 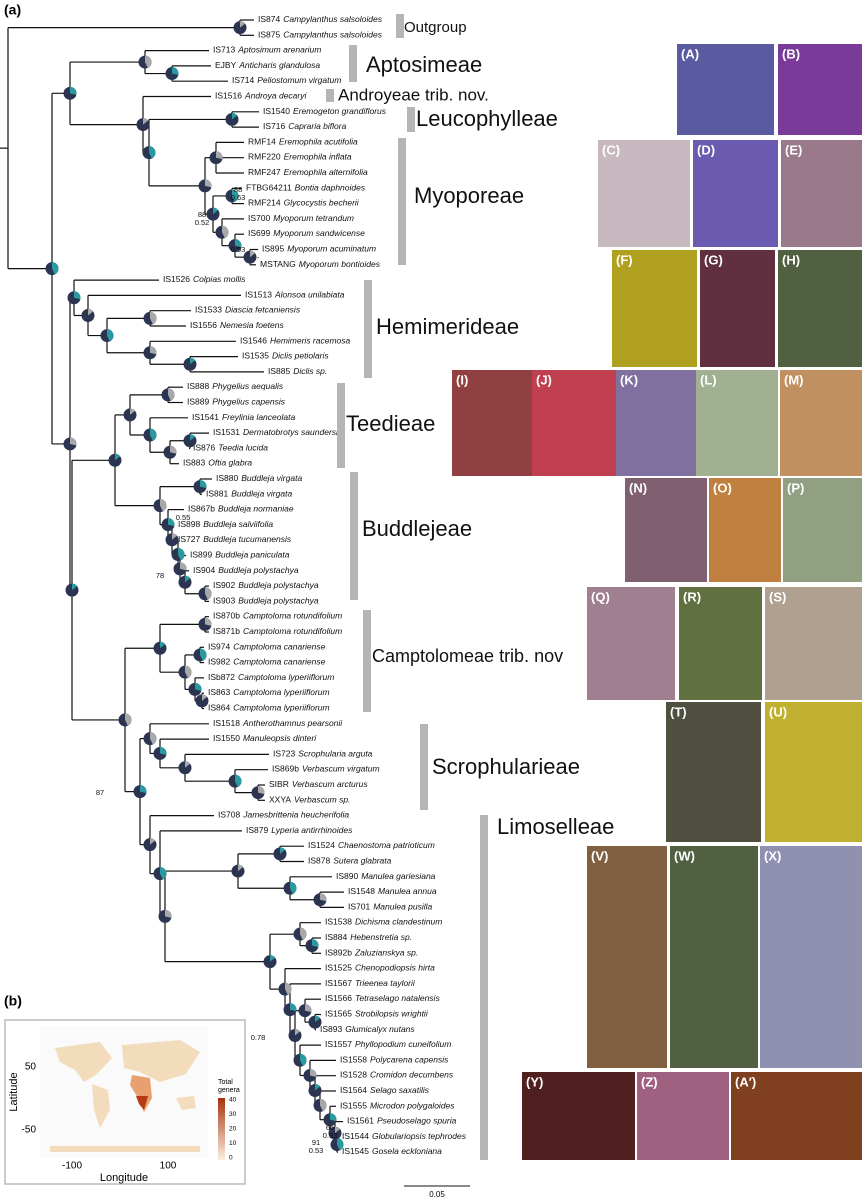 I want to click on tip-species: Myoporum tetrandum, so click(x=313, y=218).